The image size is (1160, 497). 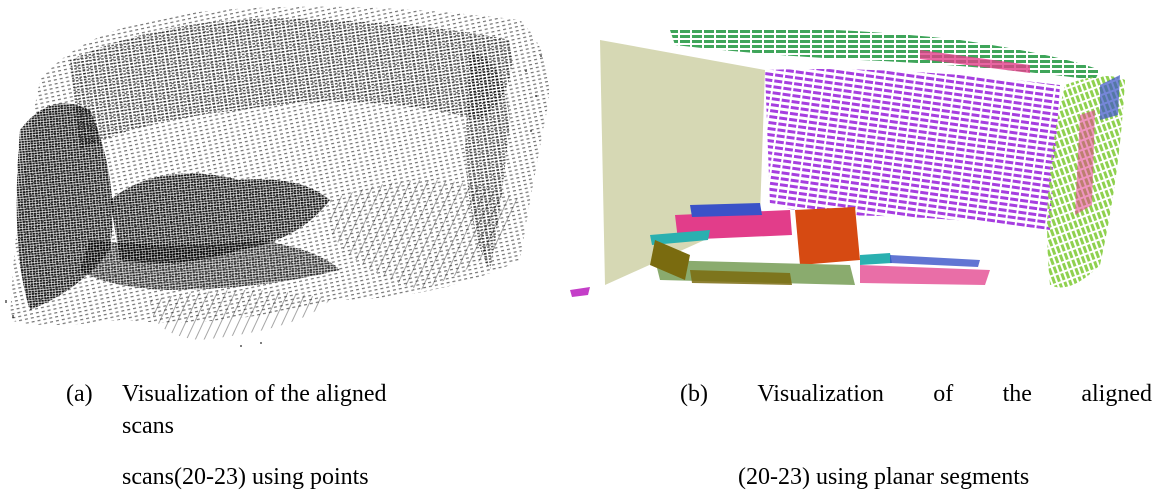 I want to click on floor-object-segment, so click(x=827, y=236).